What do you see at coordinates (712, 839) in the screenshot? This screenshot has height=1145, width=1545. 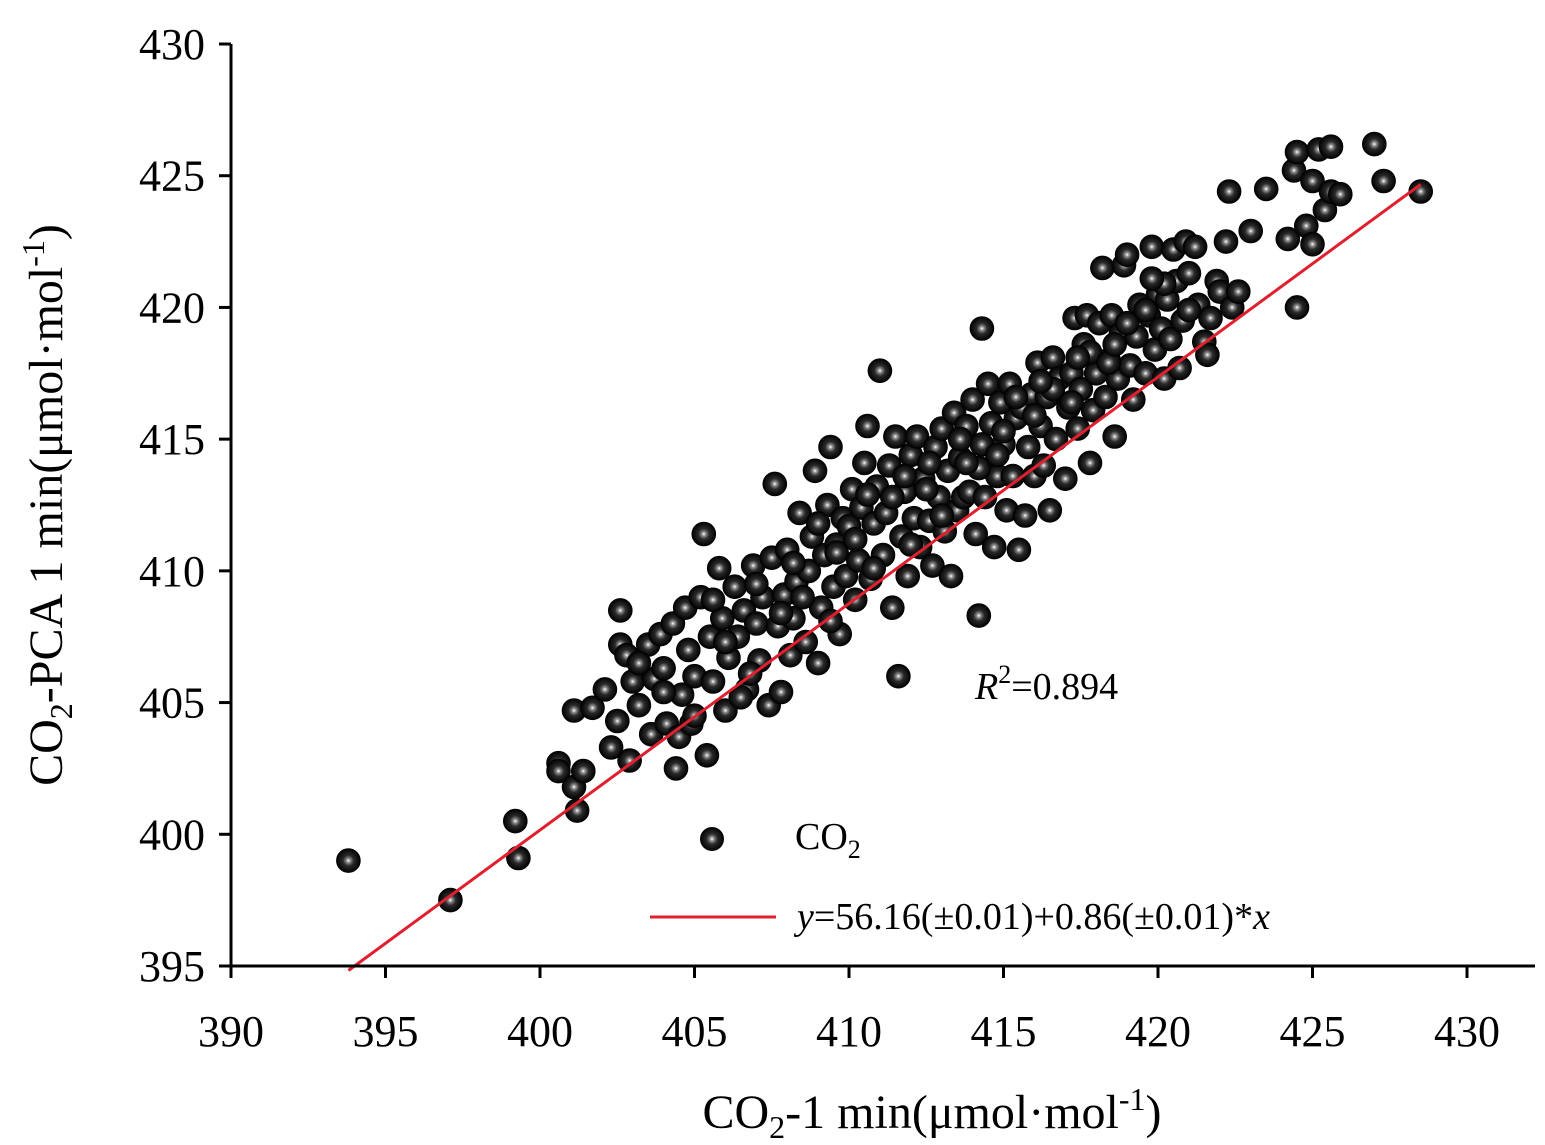 I see `legend-marker-co2` at bounding box center [712, 839].